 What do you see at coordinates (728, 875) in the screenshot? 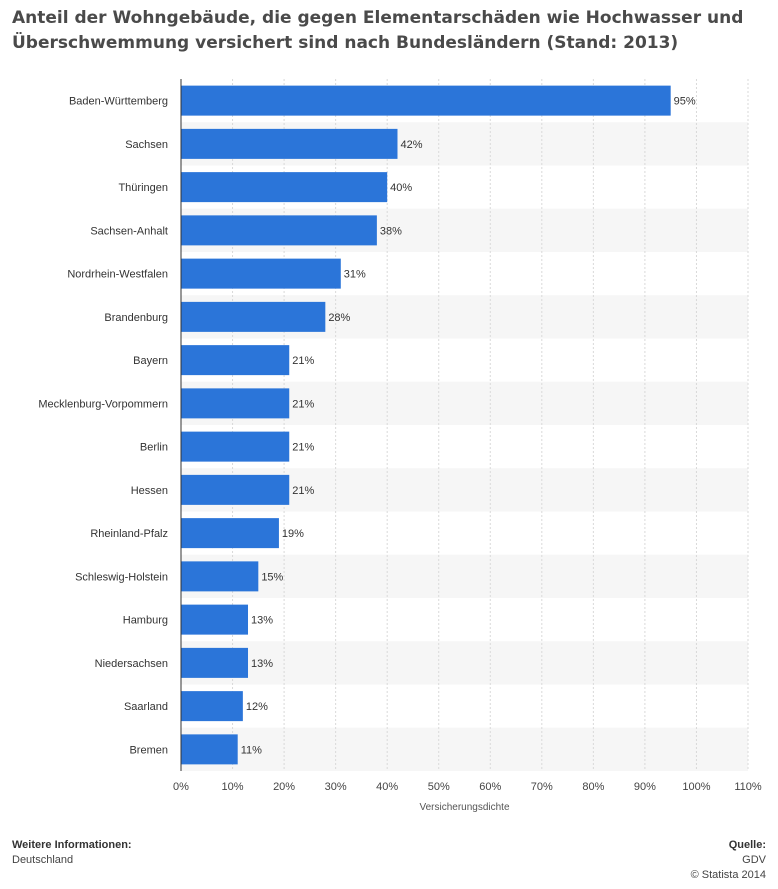
I see `copyright: © Statista 2014` at bounding box center [728, 875].